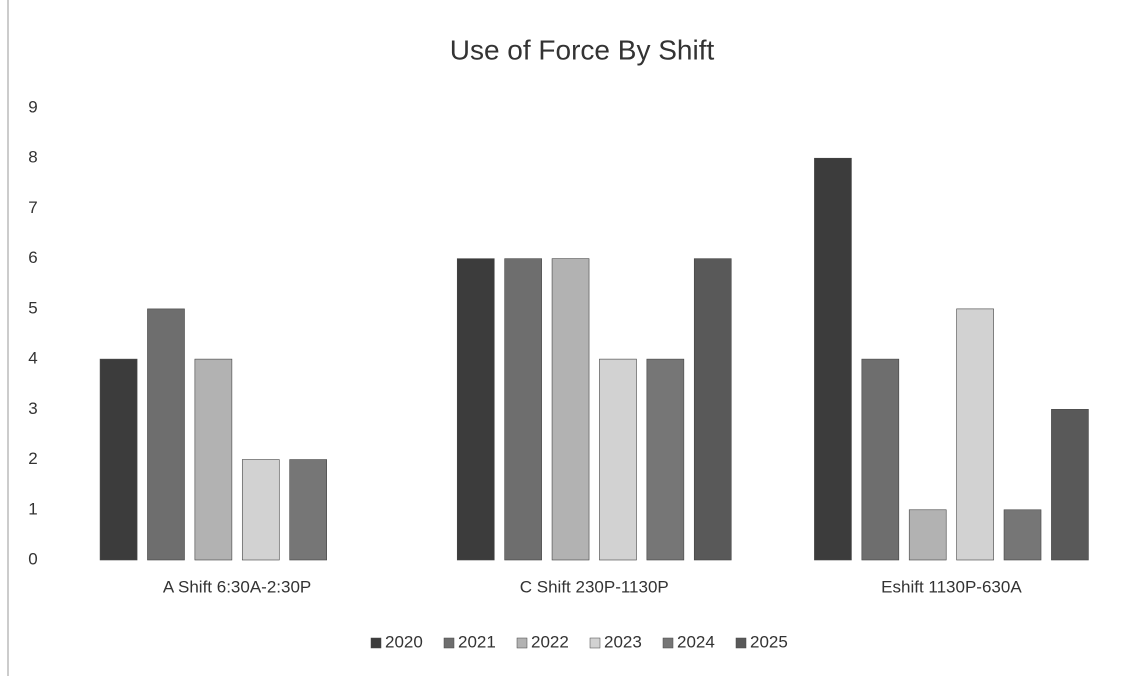 This screenshot has height=676, width=1144. Describe the element at coordinates (477, 641) in the screenshot. I see `legend-label: 2021` at that location.